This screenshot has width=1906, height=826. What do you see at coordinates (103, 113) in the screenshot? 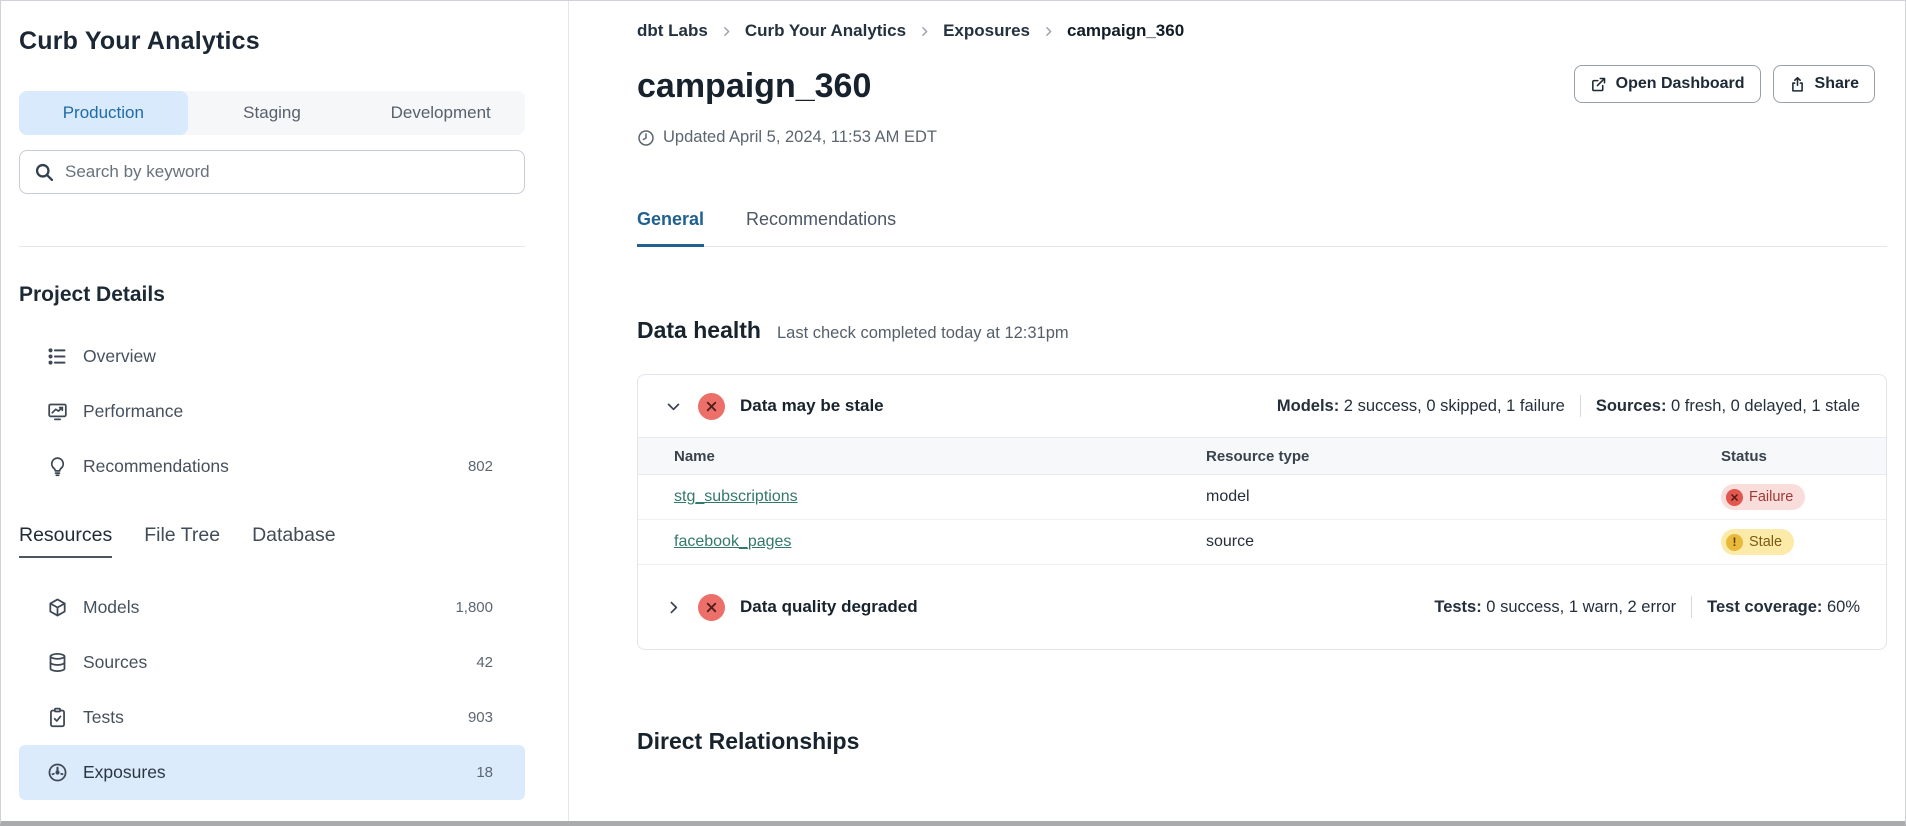
I see `env-tab-production: Production` at bounding box center [103, 113].